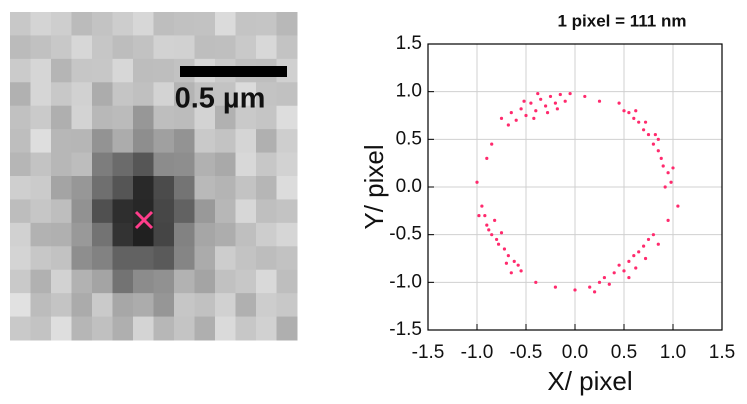 This screenshot has width=747, height=404. What do you see at coordinates (409, 138) in the screenshot?
I see `y-tick-label: 0.5` at bounding box center [409, 138].